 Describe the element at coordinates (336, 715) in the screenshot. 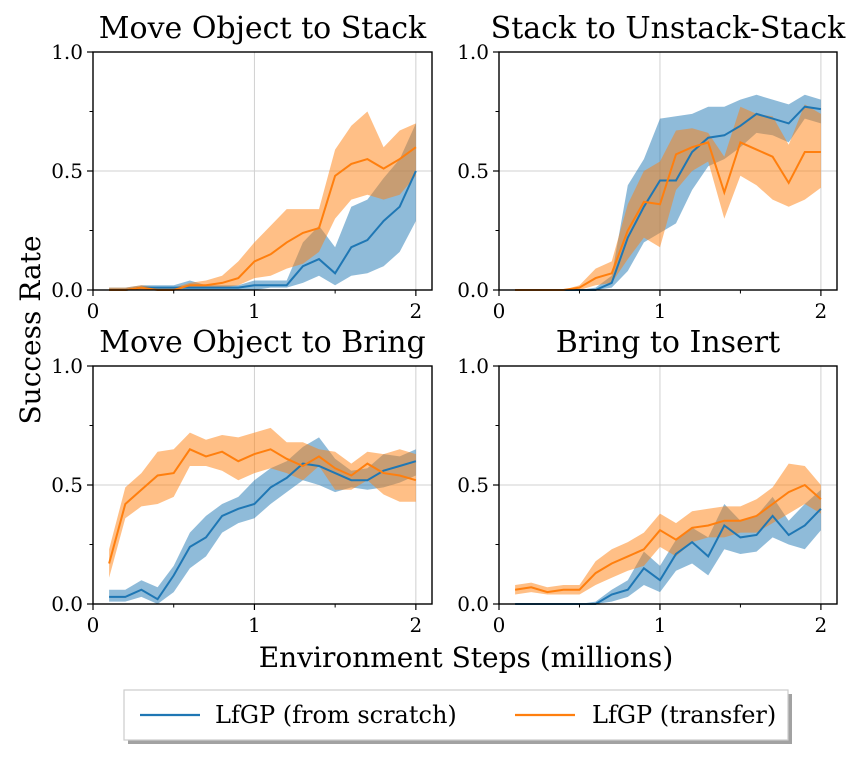

I see `legend-label-from-scratch: LfGP (from scratch)` at that location.